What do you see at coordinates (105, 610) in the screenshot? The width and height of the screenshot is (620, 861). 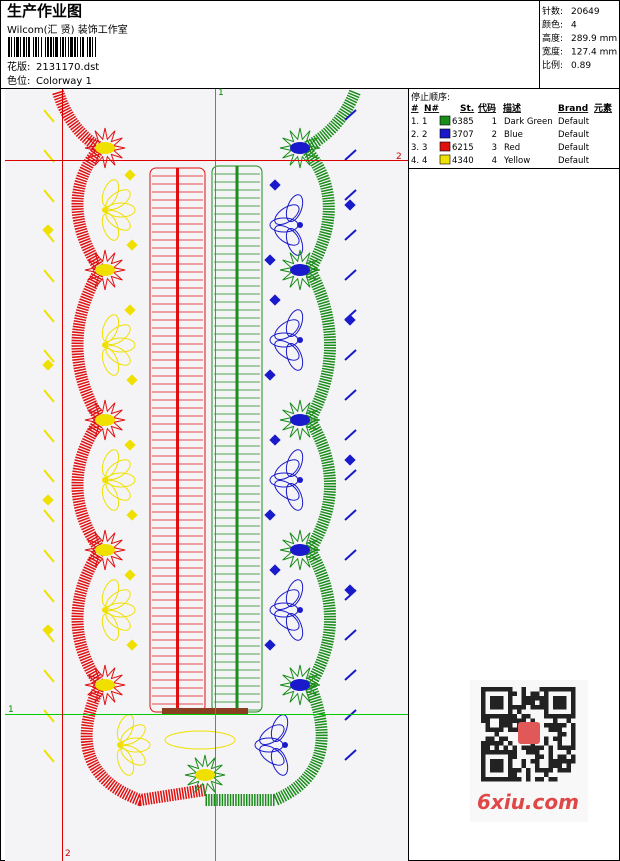 I see `flower-center` at bounding box center [105, 610].